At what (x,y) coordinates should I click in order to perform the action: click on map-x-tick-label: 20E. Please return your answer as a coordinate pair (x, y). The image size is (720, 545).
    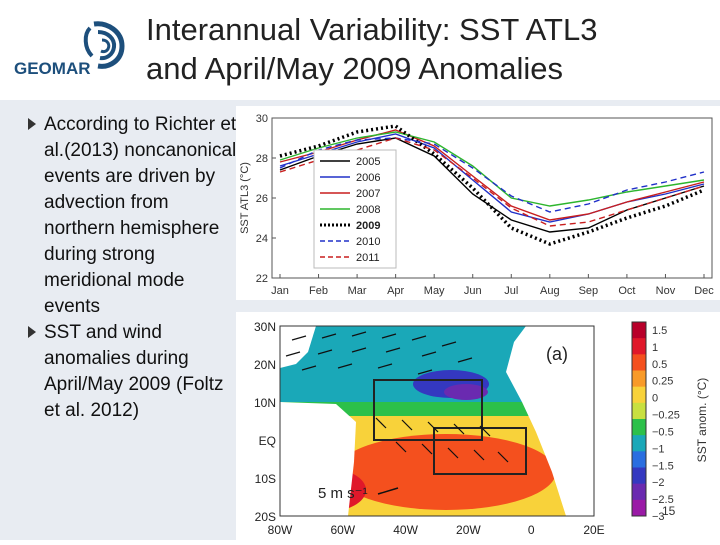
    Looking at the image, I should click on (593, 530).